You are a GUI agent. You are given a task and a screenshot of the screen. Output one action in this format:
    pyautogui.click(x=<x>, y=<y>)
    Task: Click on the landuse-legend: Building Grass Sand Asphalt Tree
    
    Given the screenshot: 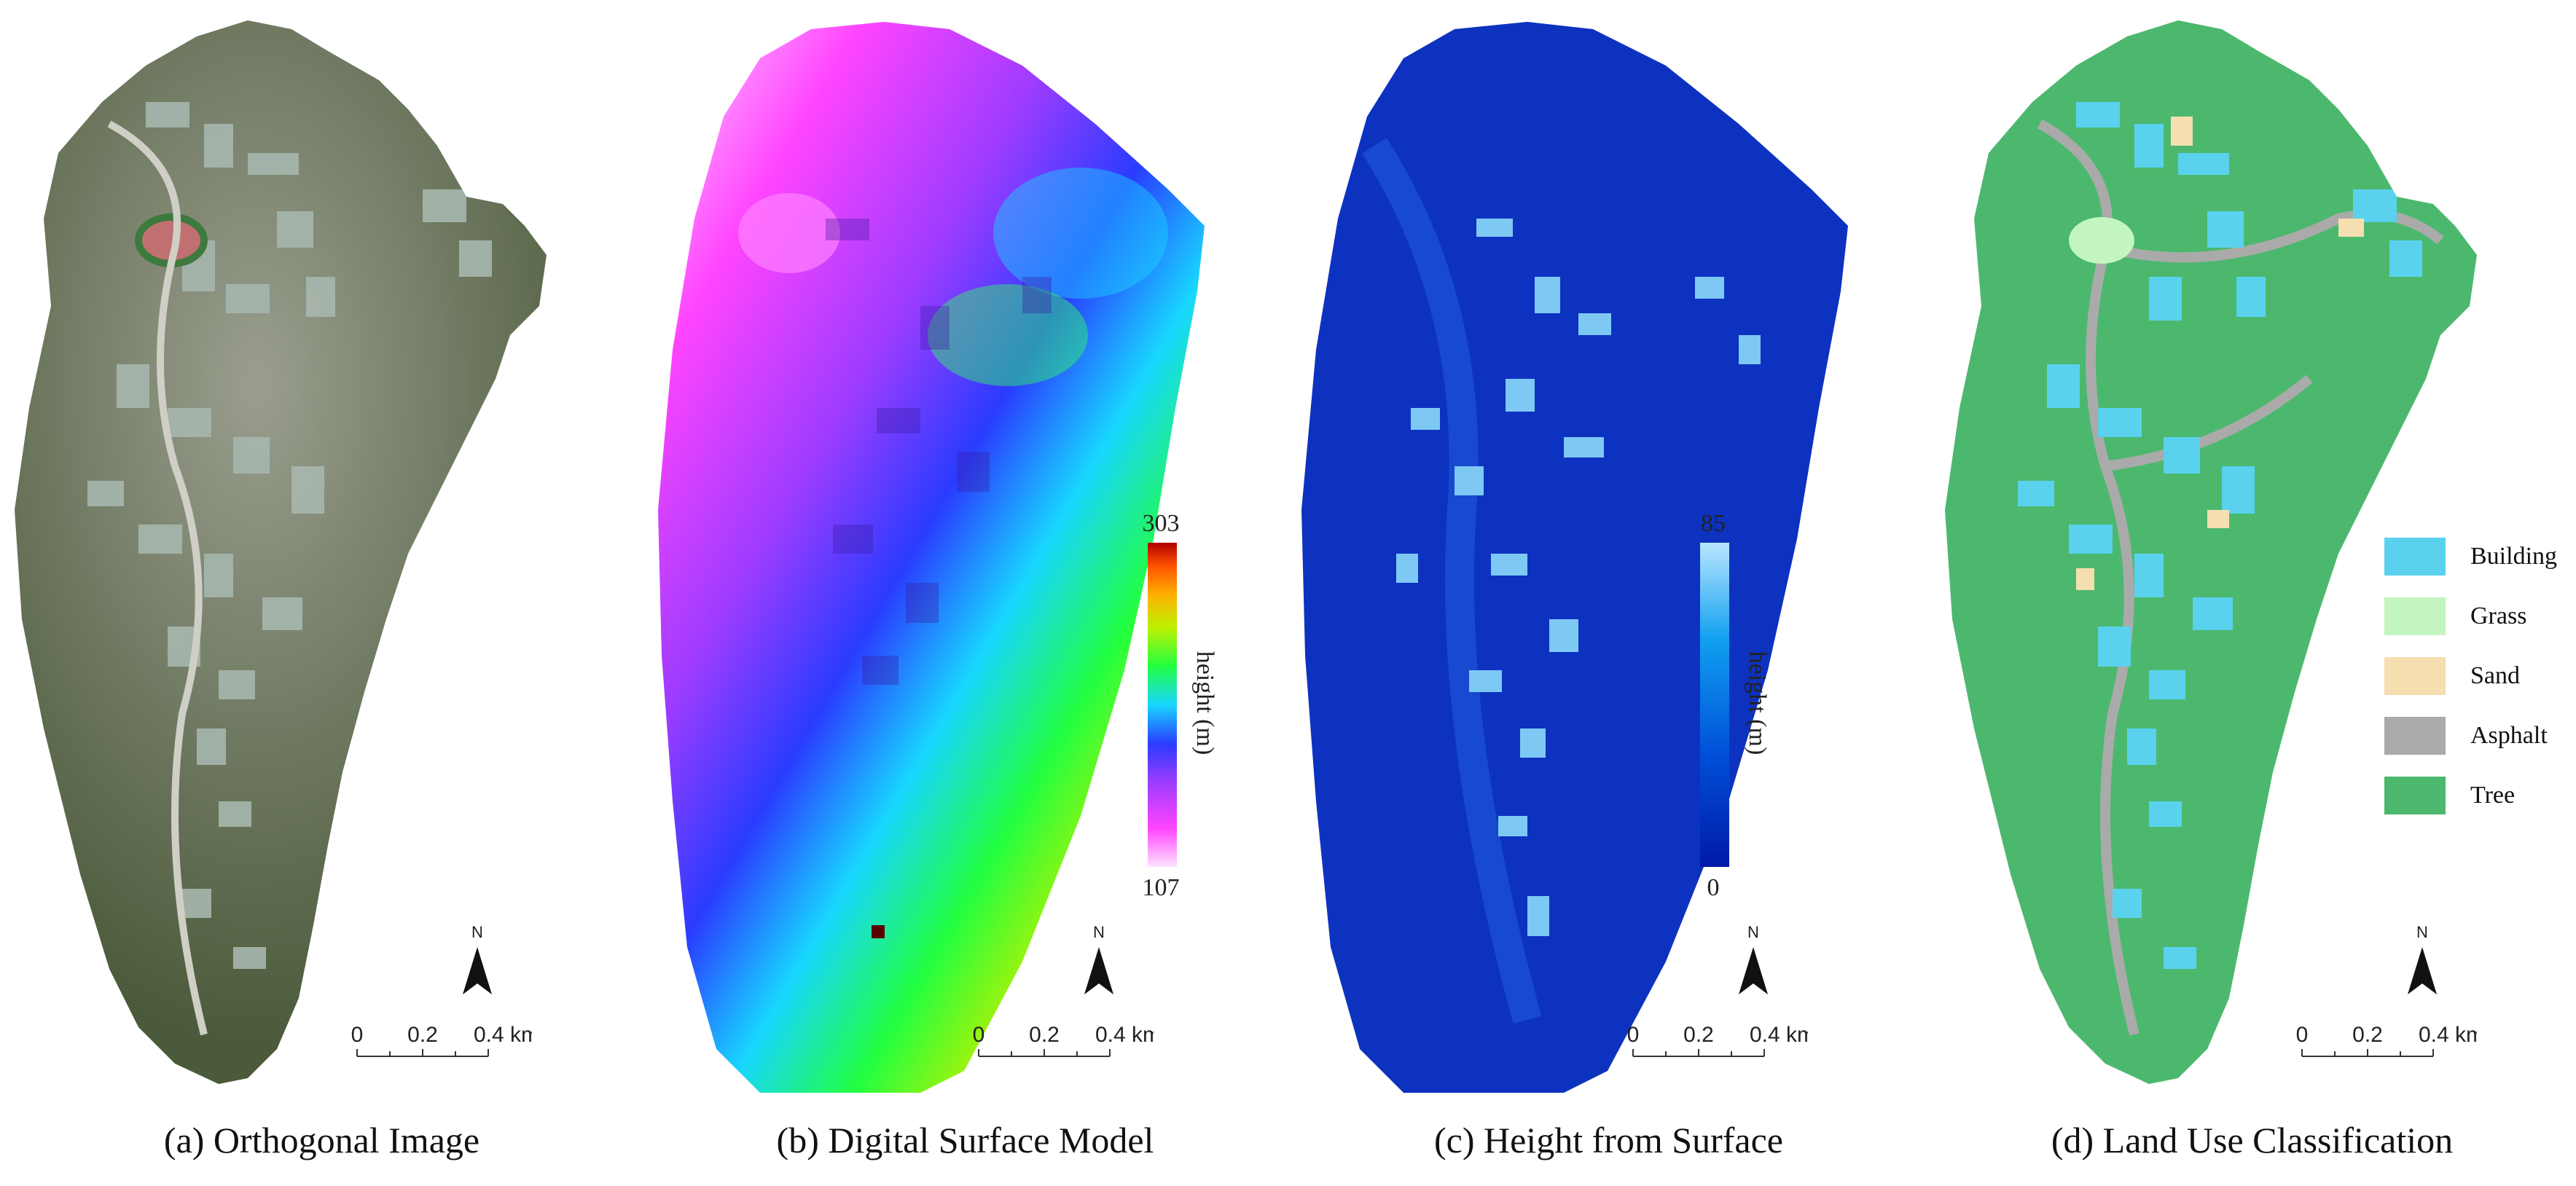 What is the action you would take?
    pyautogui.click(x=2479, y=683)
    